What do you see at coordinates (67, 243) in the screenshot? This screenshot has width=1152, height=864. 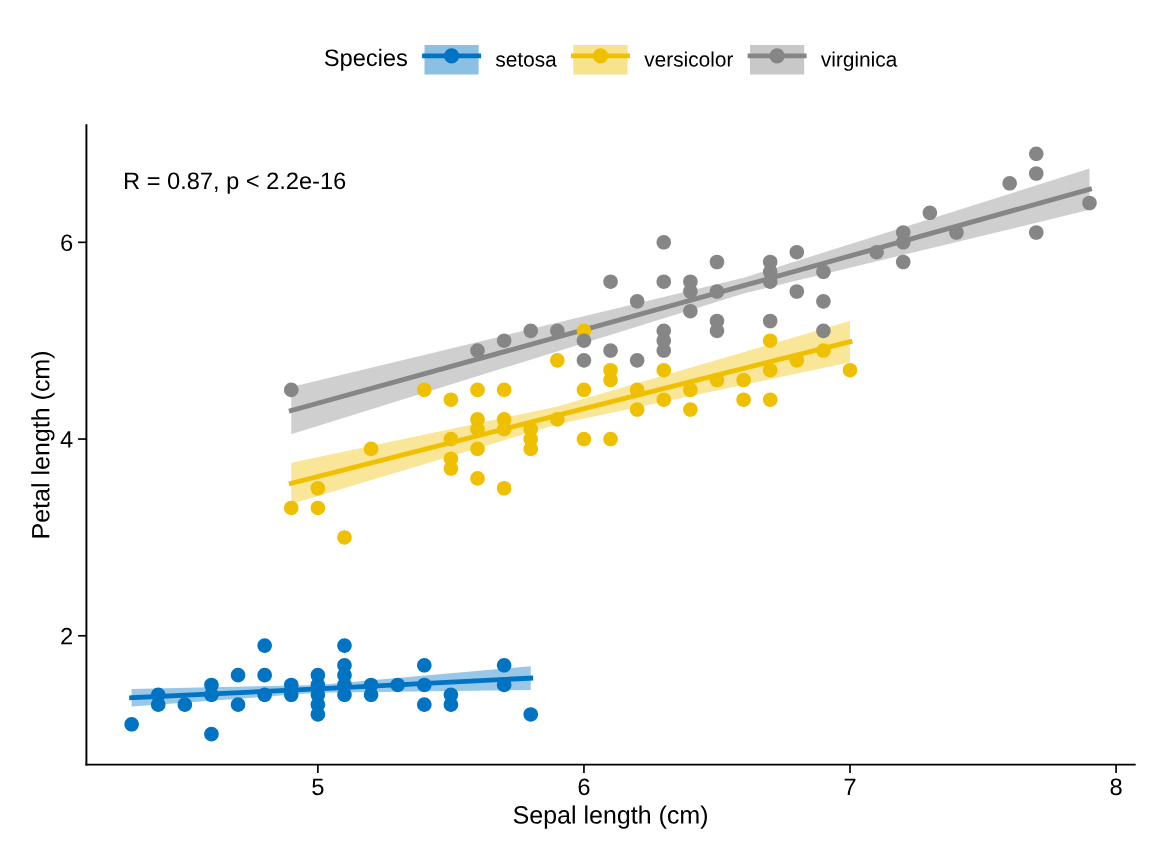 I see `y-tick-label: 6` at bounding box center [67, 243].